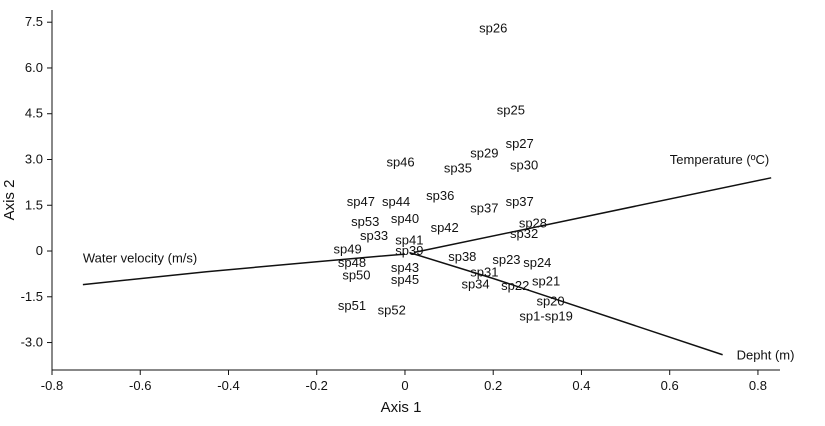 The width and height of the screenshot is (825, 426). What do you see at coordinates (475, 284) in the screenshot?
I see `species-label: sp34` at bounding box center [475, 284].